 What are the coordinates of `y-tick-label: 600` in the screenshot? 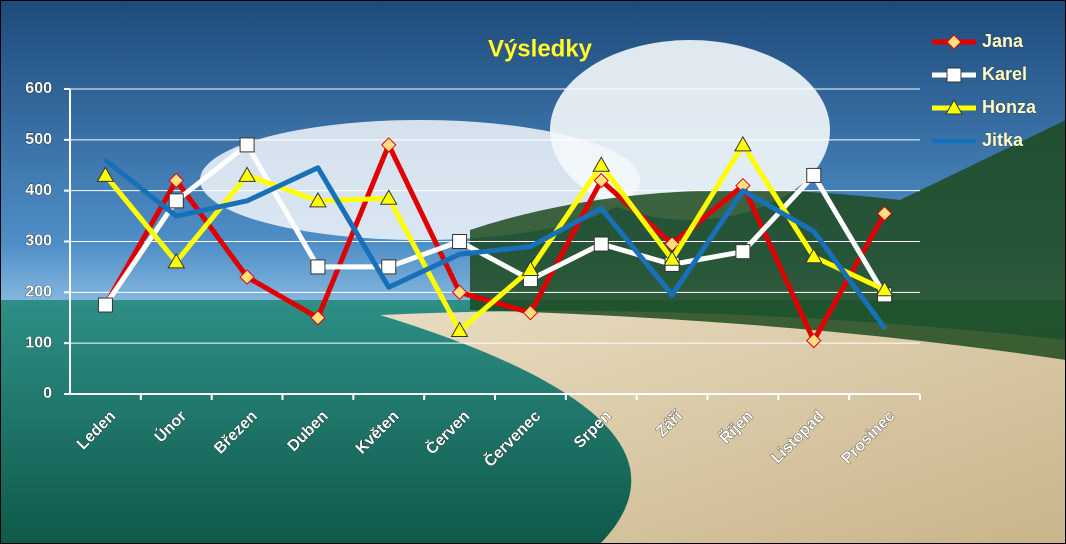 It's located at (38, 88).